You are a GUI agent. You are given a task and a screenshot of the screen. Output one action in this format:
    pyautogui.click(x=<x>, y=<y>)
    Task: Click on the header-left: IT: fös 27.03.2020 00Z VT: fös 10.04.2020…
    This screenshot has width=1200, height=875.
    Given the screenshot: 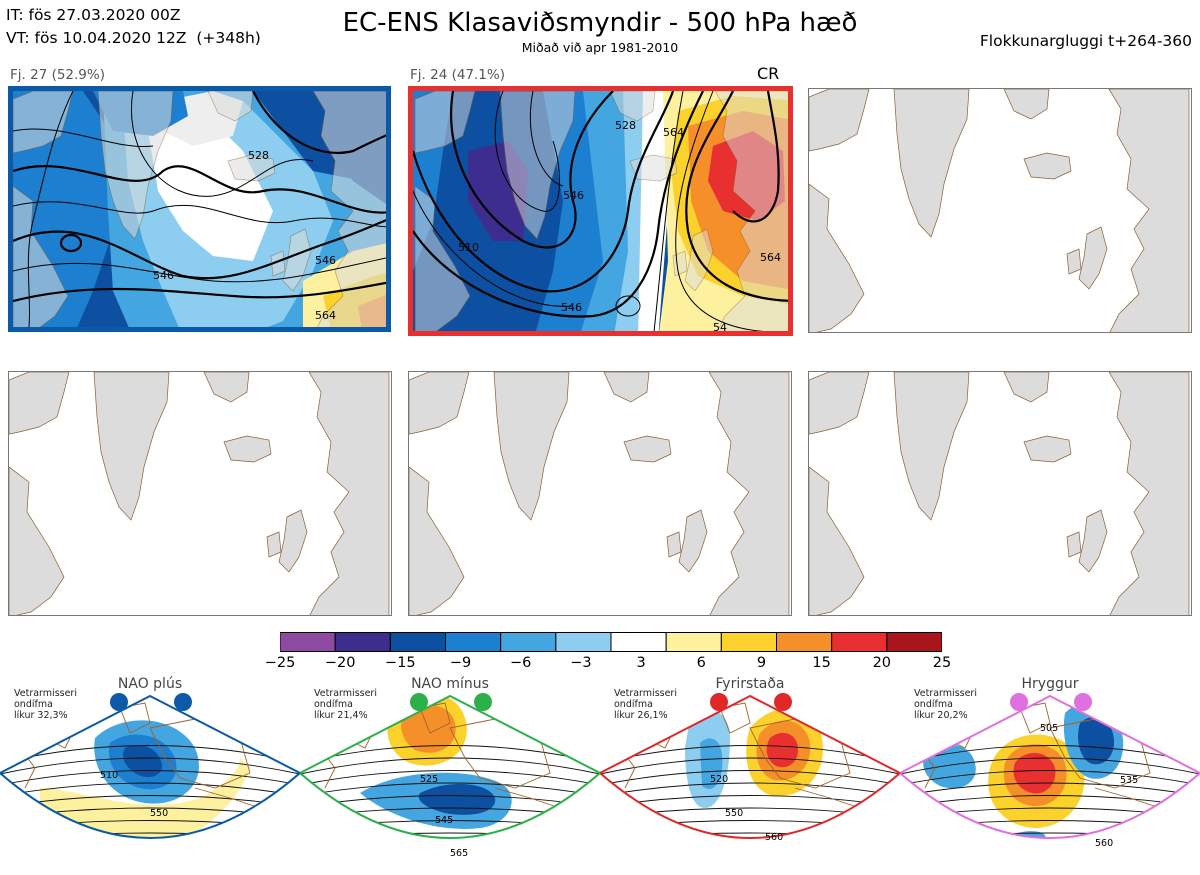 What is the action you would take?
    pyautogui.click(x=133, y=27)
    